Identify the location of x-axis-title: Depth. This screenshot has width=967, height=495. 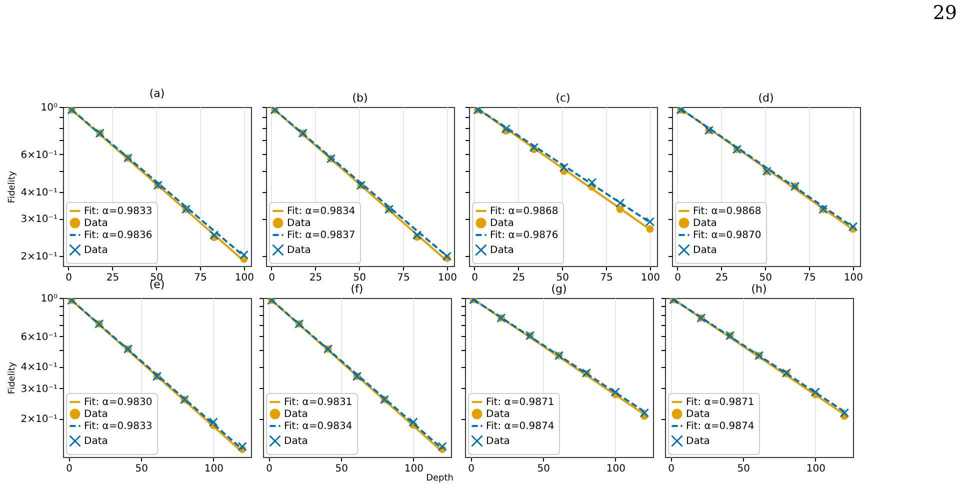
(440, 479).